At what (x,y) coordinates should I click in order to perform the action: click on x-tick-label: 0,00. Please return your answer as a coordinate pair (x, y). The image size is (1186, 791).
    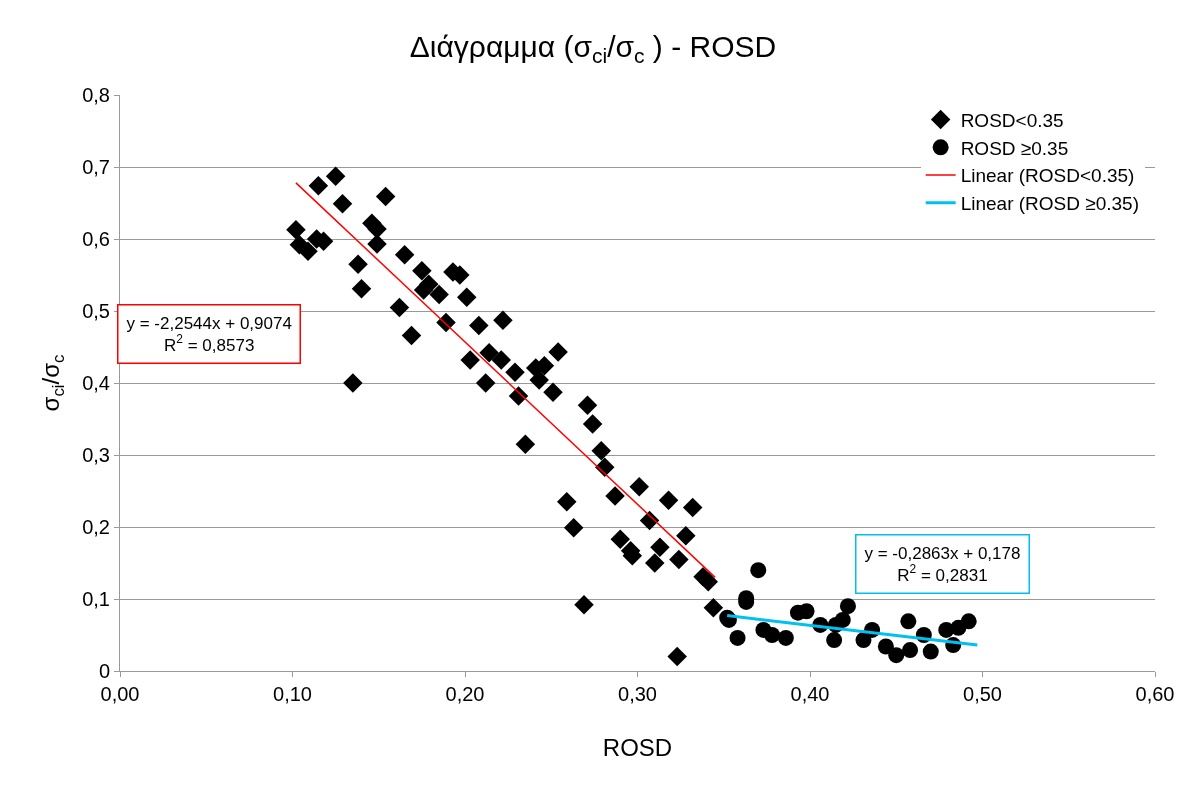
    Looking at the image, I should click on (120, 694).